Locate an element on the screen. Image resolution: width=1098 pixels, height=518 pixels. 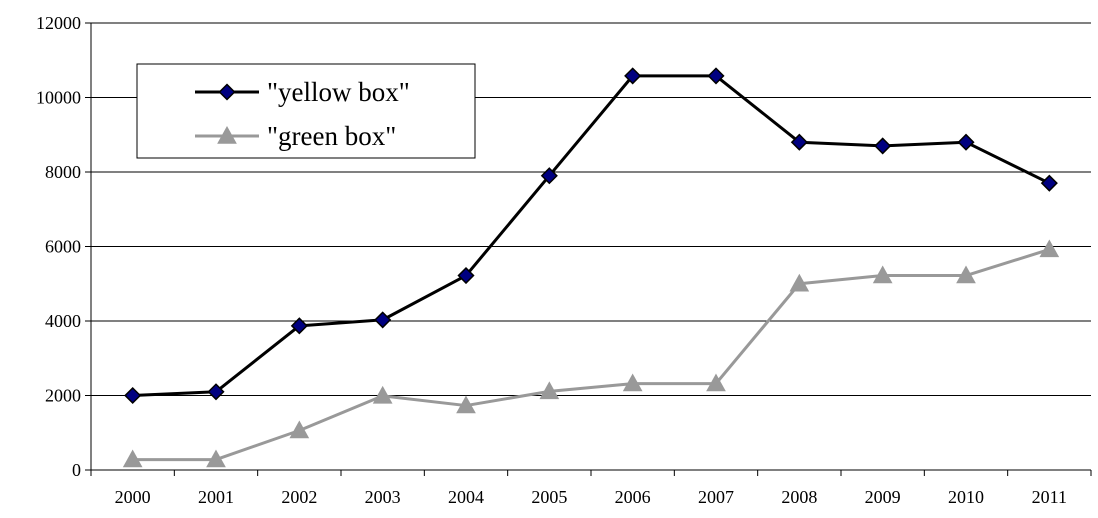
x-tick-label: 2003 is located at coordinates (383, 497).